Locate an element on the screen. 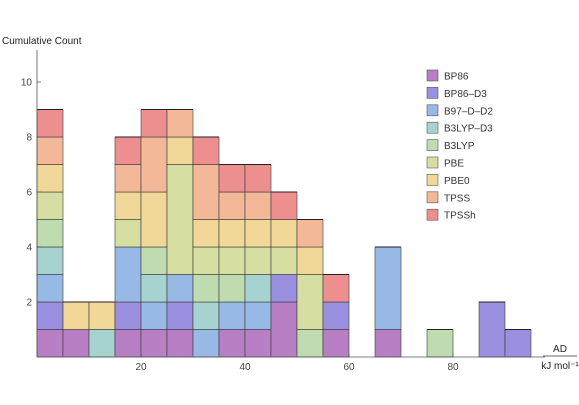 The height and width of the screenshot is (405, 579). legend-label-pbe0: PBE0 is located at coordinates (457, 181).